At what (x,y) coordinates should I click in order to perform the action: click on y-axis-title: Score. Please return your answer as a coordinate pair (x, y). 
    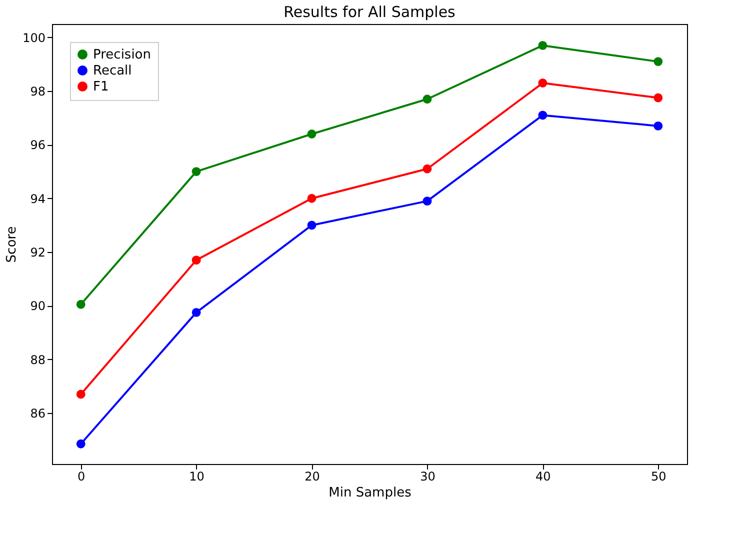
    Looking at the image, I should click on (12, 244).